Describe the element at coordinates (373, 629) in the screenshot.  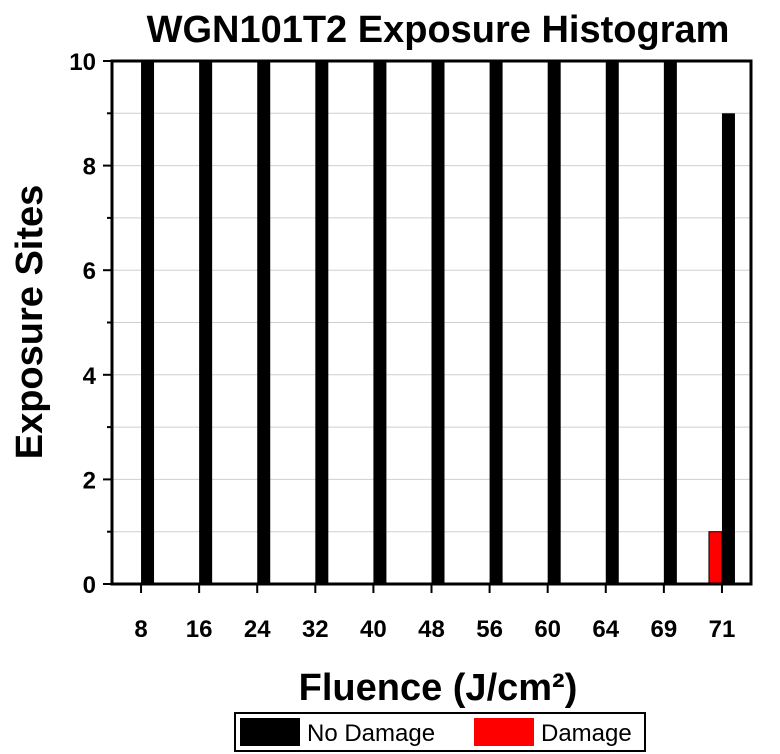
I see `x-tick-label: 40` at that location.